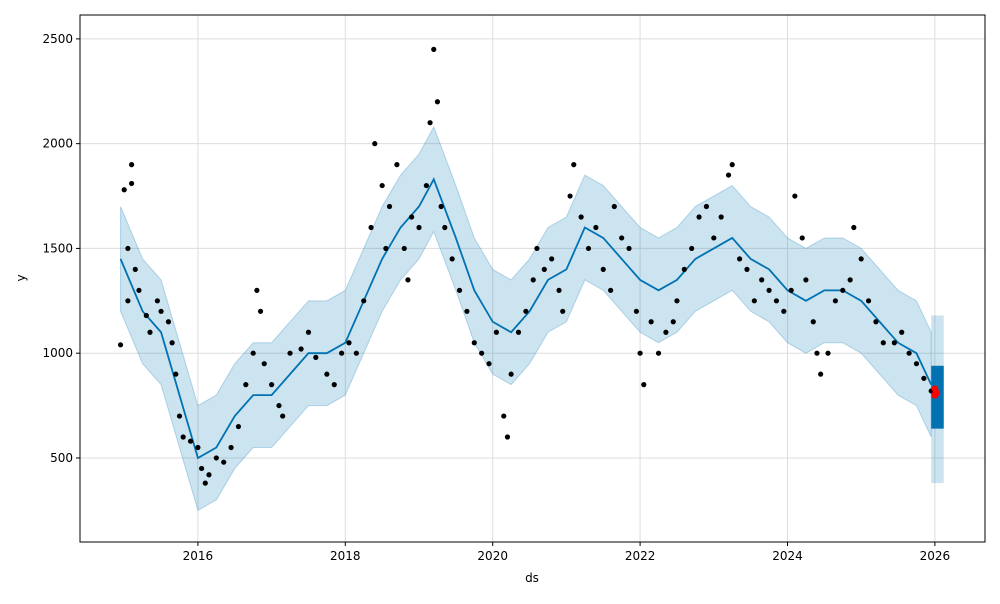 The image size is (1000, 604). What do you see at coordinates (57, 144) in the screenshot?
I see `y-tick-label: 2000` at bounding box center [57, 144].